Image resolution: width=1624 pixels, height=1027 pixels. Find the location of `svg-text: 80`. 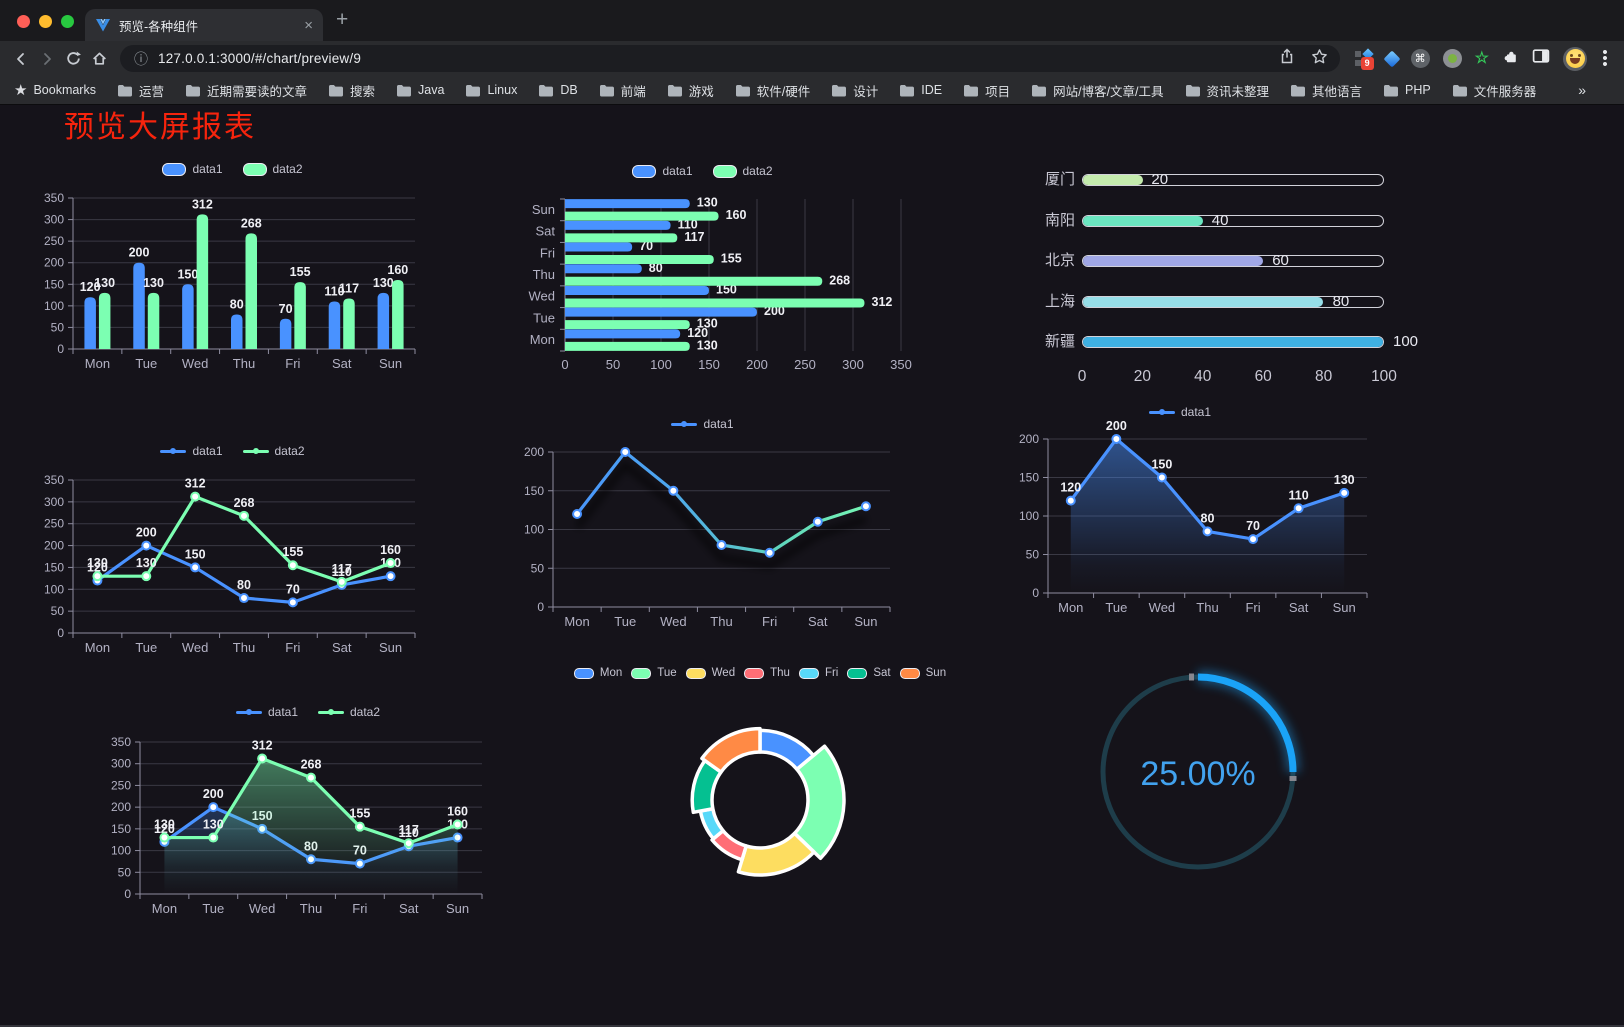

svg-text: 80 is located at coordinates (1208, 518).